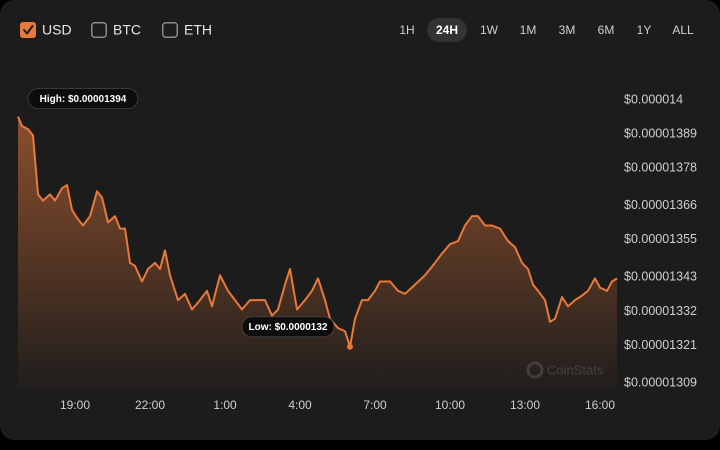  I want to click on timeframe-label: ALL, so click(683, 30).